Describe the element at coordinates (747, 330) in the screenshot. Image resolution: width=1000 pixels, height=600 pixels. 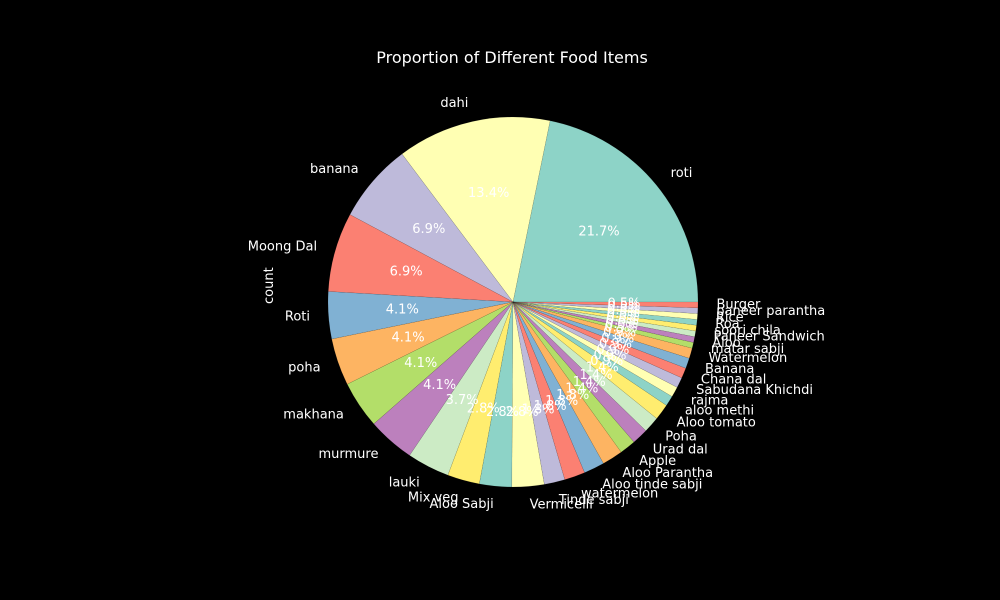
I see `slice-category-label: soori chila` at that location.